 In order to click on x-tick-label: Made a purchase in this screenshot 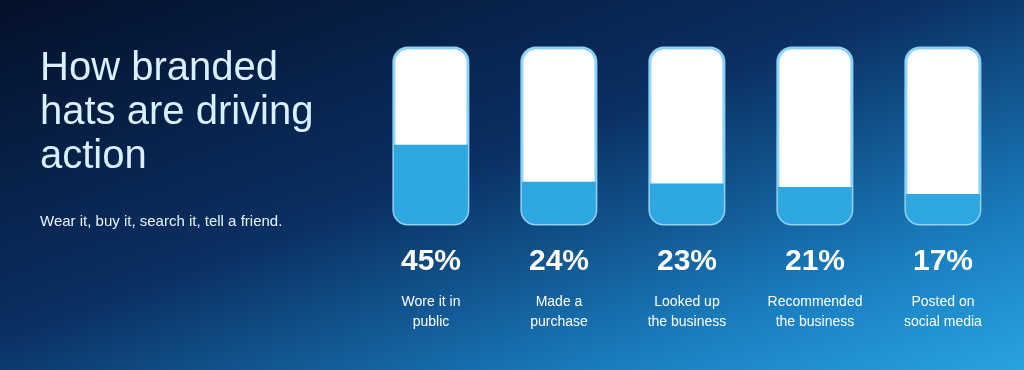, I will do `click(559, 311)`.